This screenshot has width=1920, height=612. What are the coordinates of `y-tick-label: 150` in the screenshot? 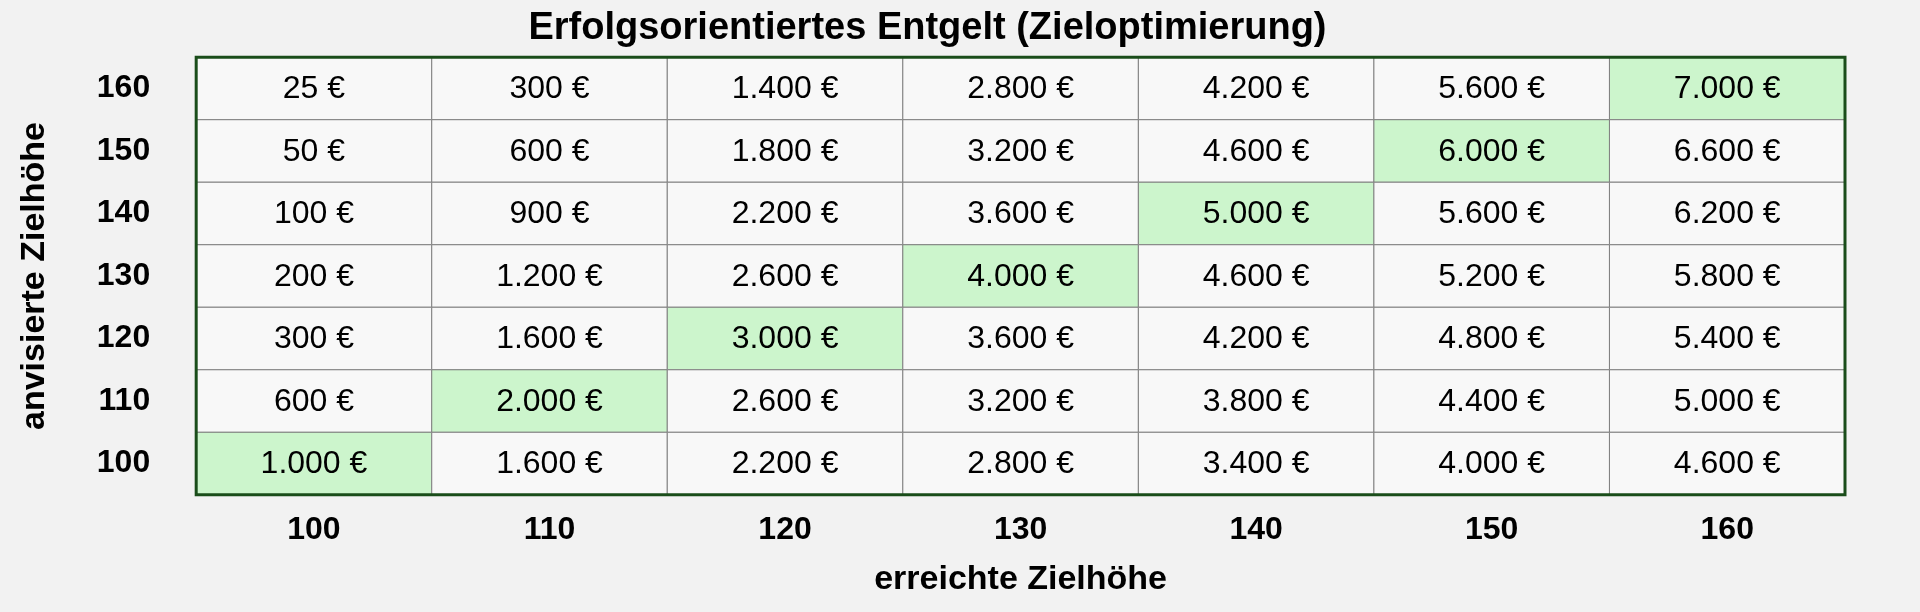 It's located at (123, 148).